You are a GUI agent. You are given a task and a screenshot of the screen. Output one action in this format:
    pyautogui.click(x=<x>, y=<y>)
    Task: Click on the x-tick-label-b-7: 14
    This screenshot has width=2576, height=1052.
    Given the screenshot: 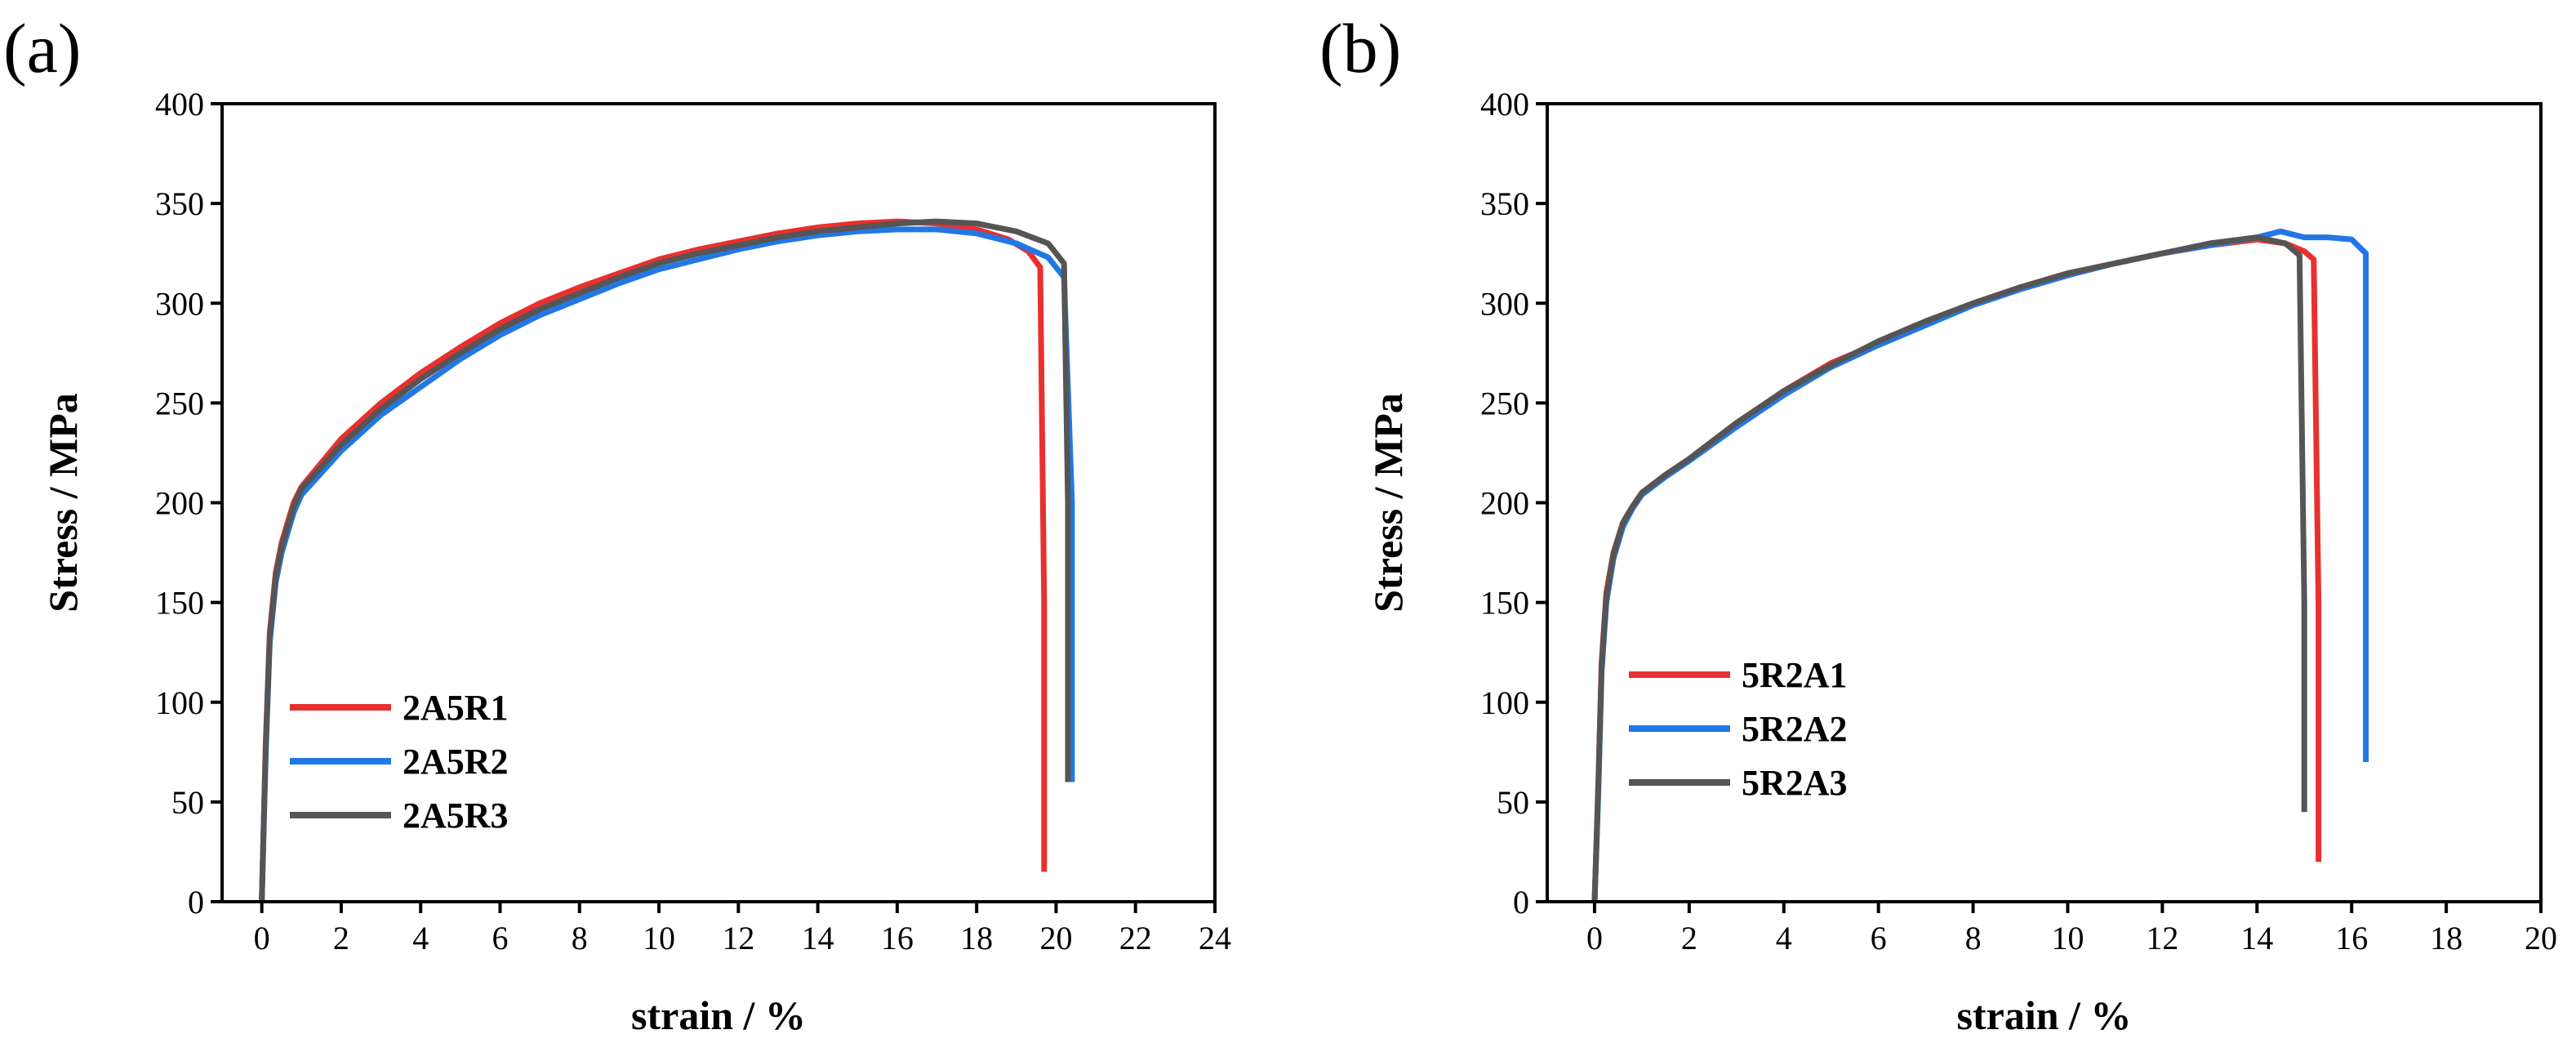 What is the action you would take?
    pyautogui.click(x=2256, y=938)
    